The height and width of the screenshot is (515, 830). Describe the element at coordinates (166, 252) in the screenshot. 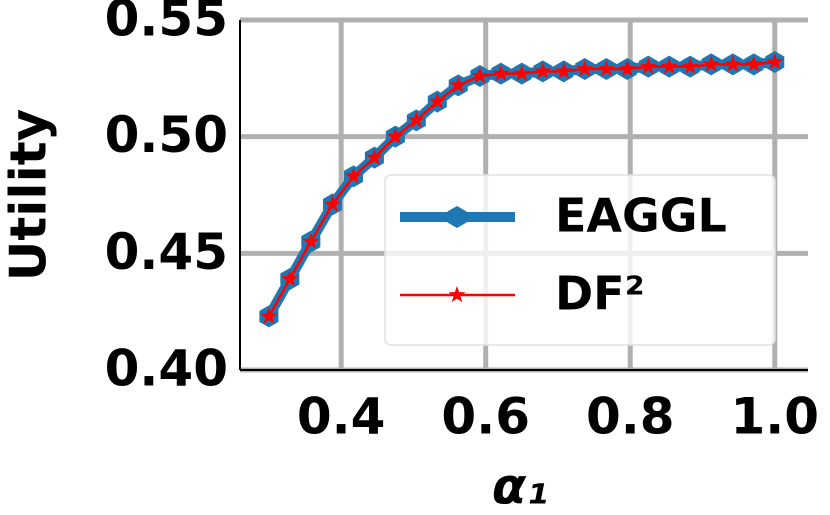

I see `y-tick-label: 0.45` at that location.